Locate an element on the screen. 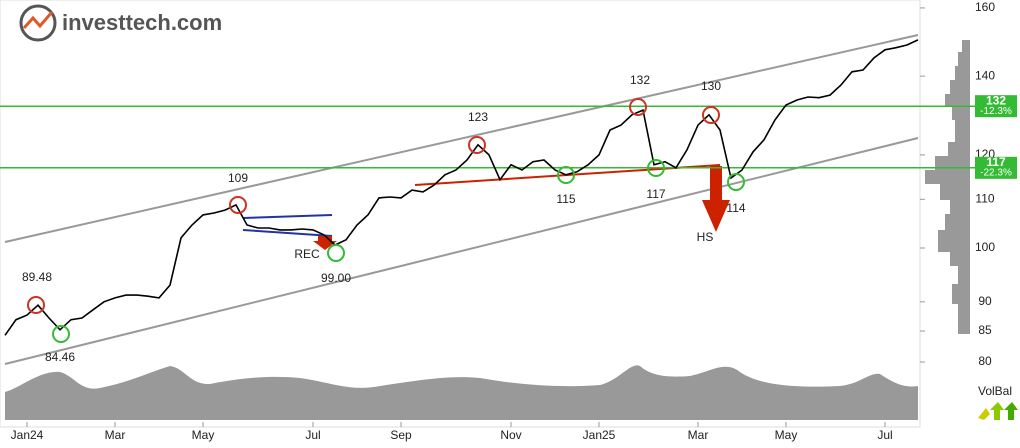  annotation: 115 is located at coordinates (565, 199).